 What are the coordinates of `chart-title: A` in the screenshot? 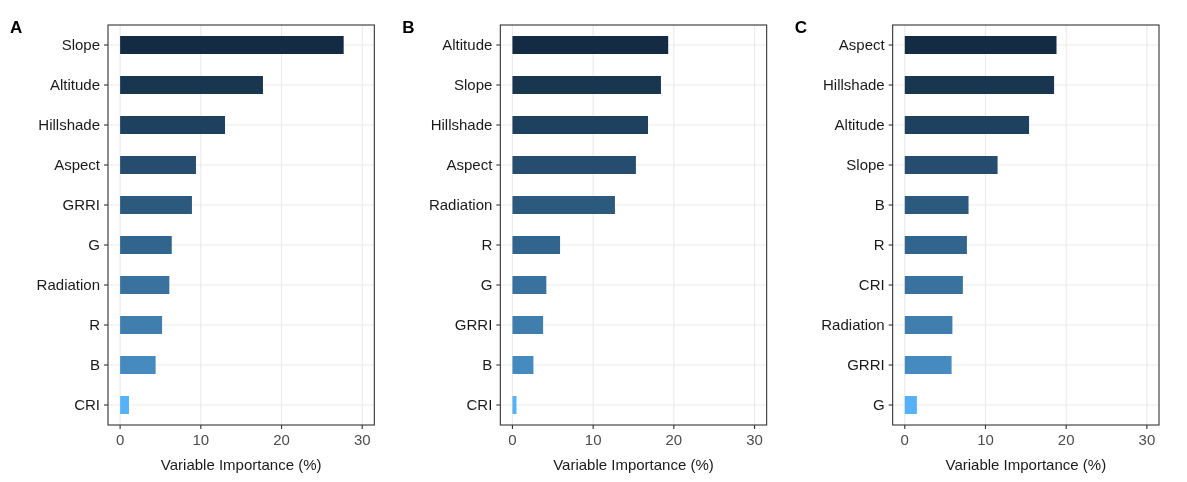 It's located at (16, 27).